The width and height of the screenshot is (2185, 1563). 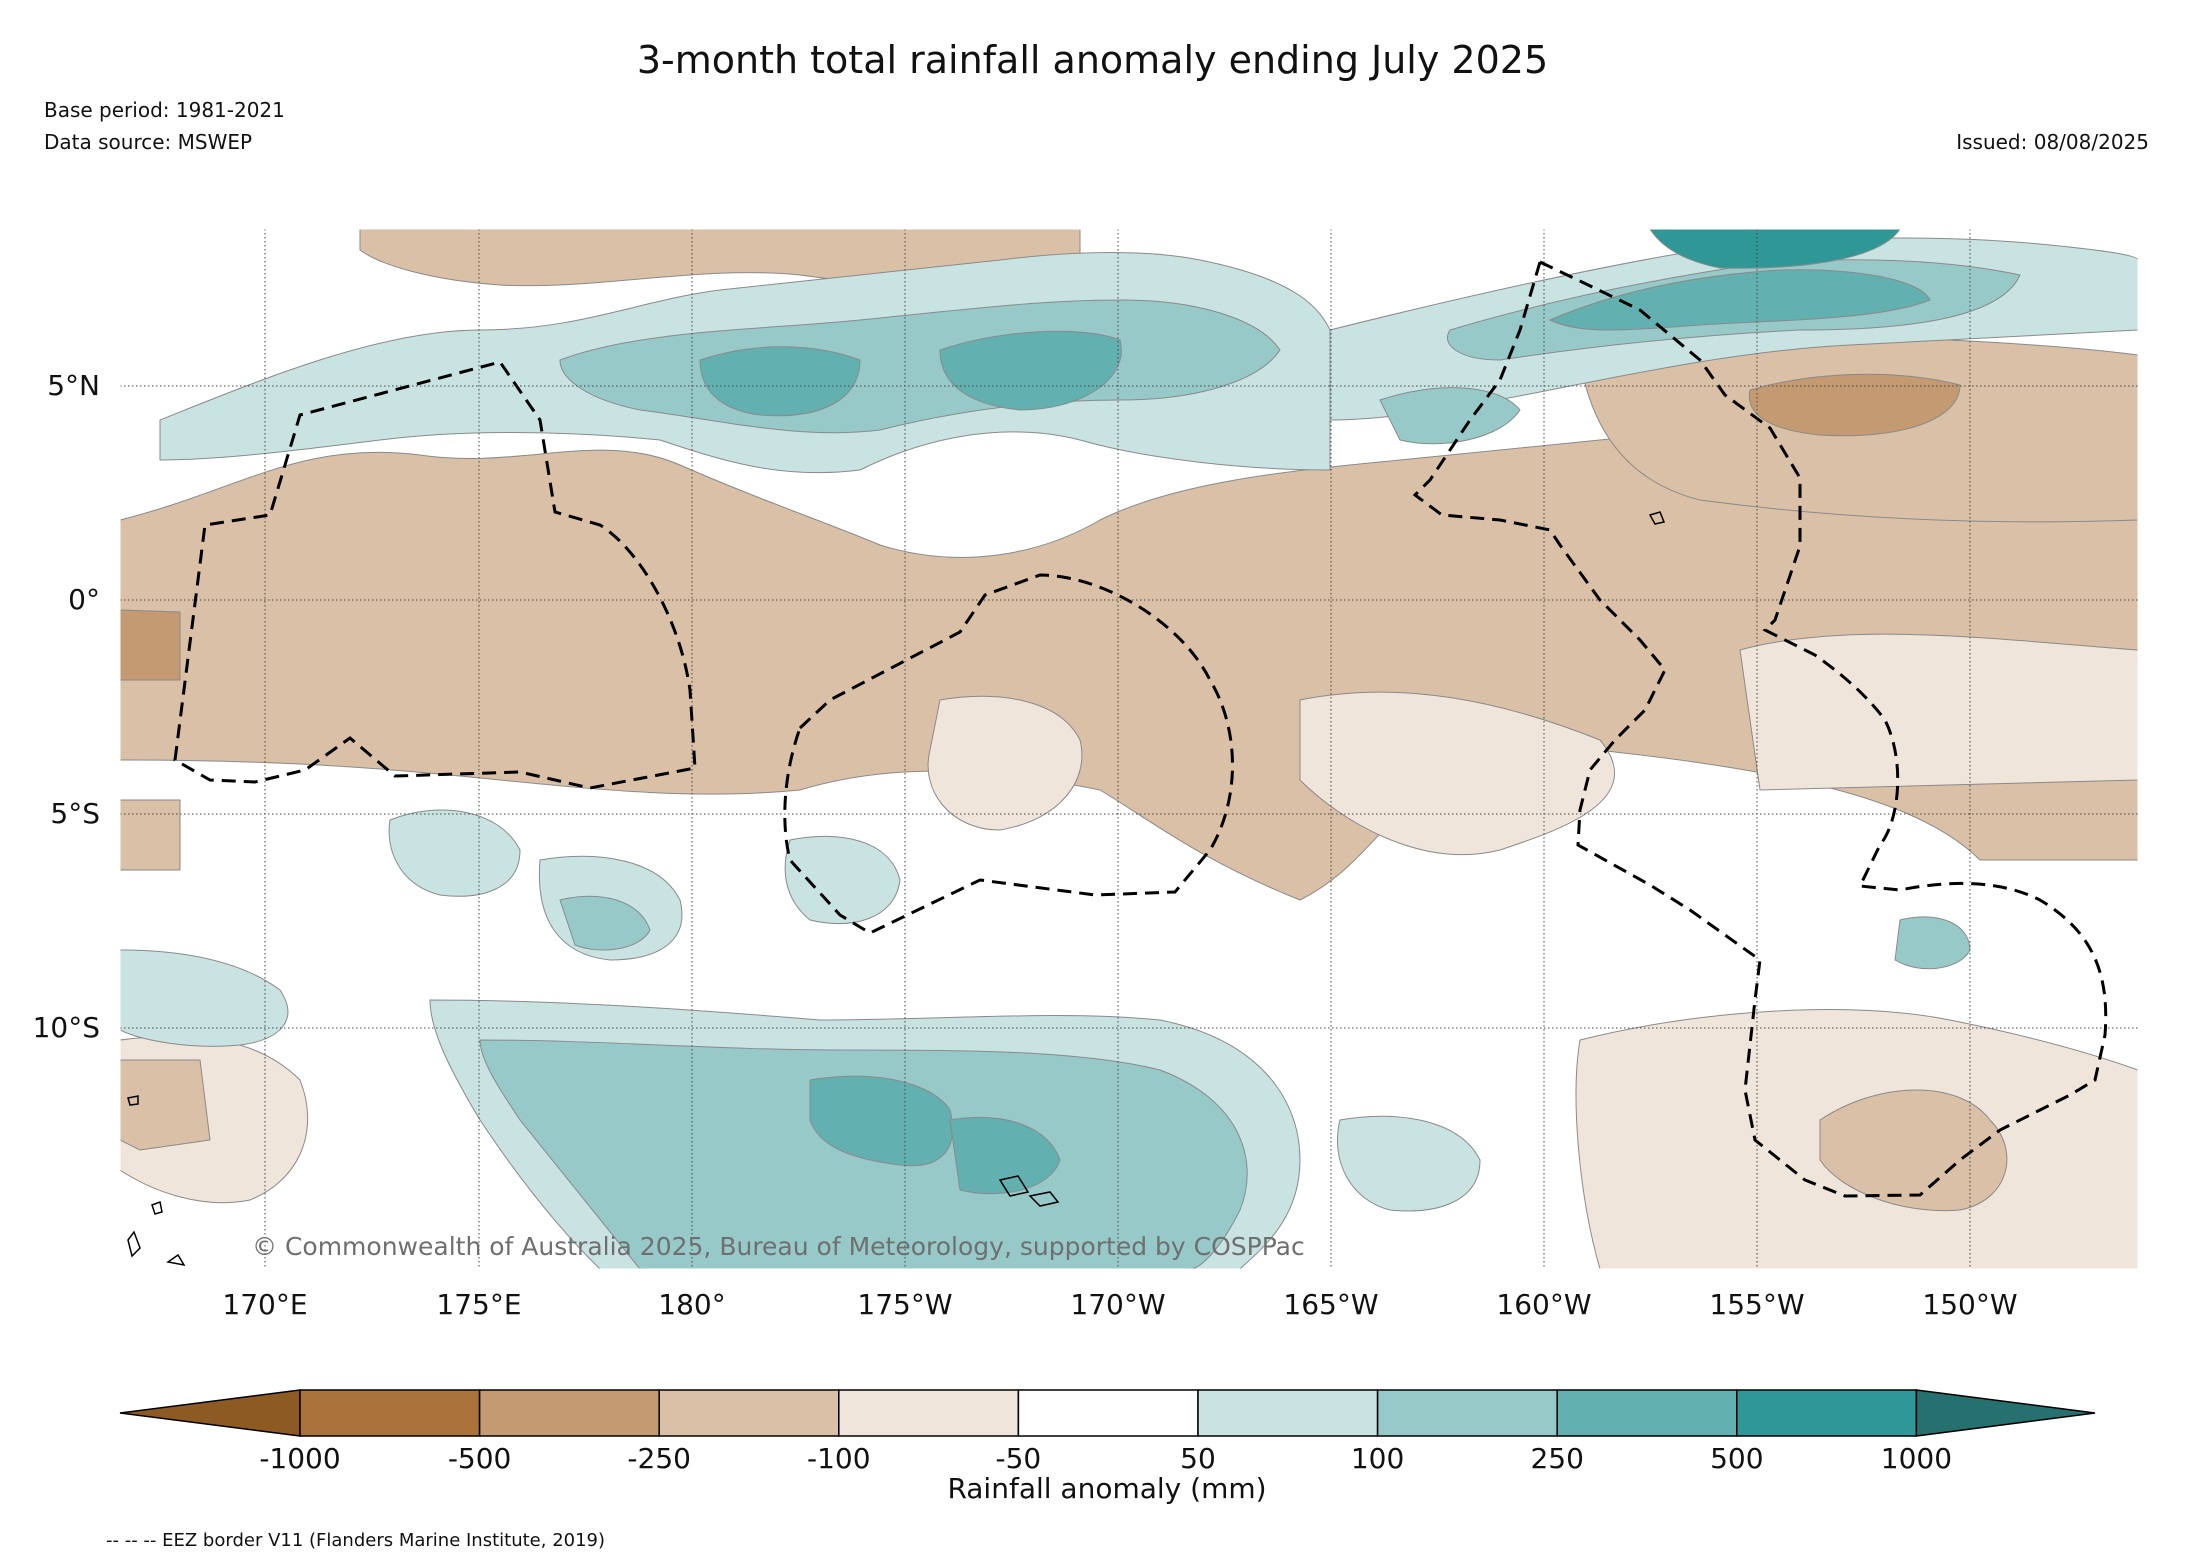 What do you see at coordinates (75, 813) in the screenshot?
I see `lat-label: 5°S` at bounding box center [75, 813].